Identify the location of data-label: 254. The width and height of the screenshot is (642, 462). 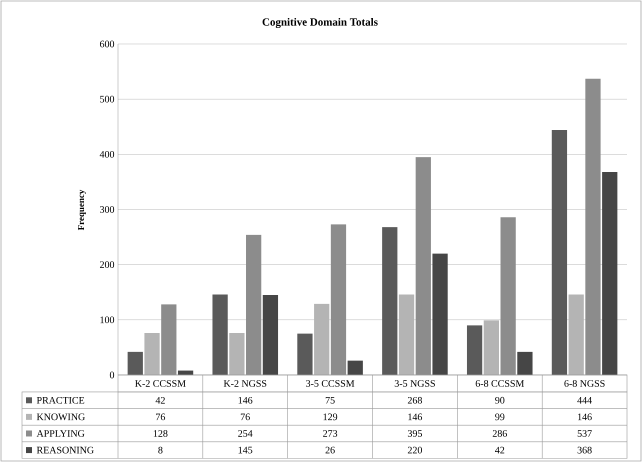
(245, 433).